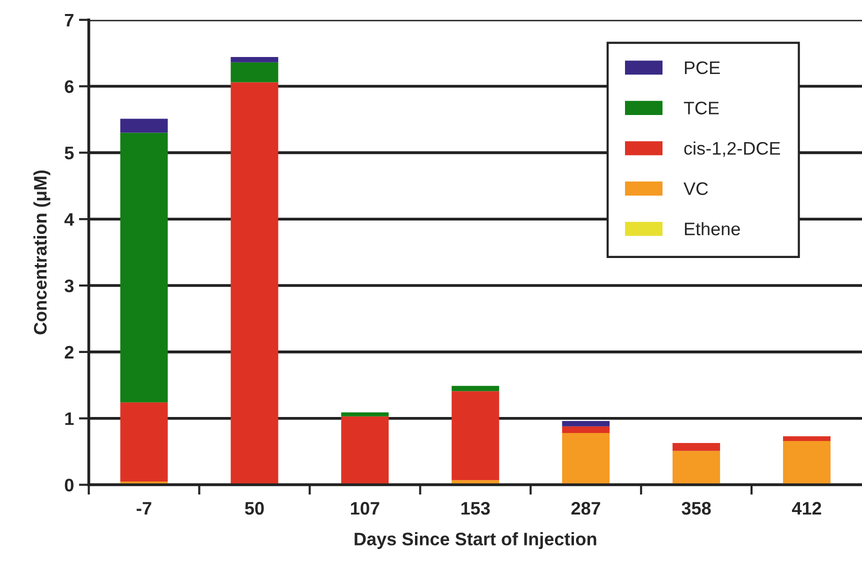 The height and width of the screenshot is (567, 862). What do you see at coordinates (69, 20) in the screenshot?
I see `y-tick-label: 7` at bounding box center [69, 20].